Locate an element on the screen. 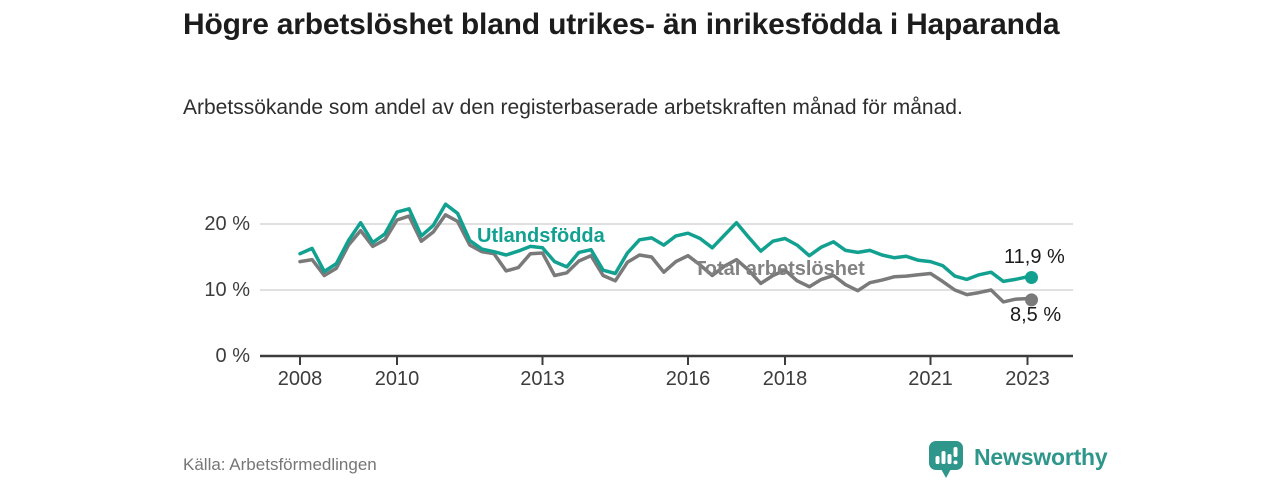 This screenshot has height=480, width=1280. newsworthy-wordmark: Newsworthy is located at coordinates (1041, 457).